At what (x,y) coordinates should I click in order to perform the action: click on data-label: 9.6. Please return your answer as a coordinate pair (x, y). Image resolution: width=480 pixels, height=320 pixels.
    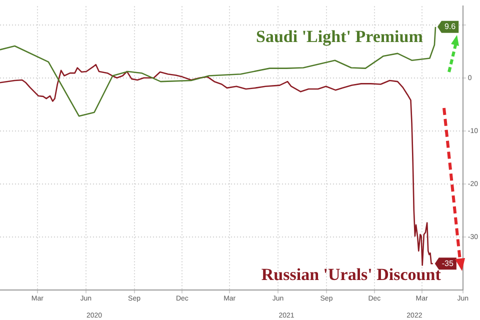
    Looking at the image, I should click on (450, 27).